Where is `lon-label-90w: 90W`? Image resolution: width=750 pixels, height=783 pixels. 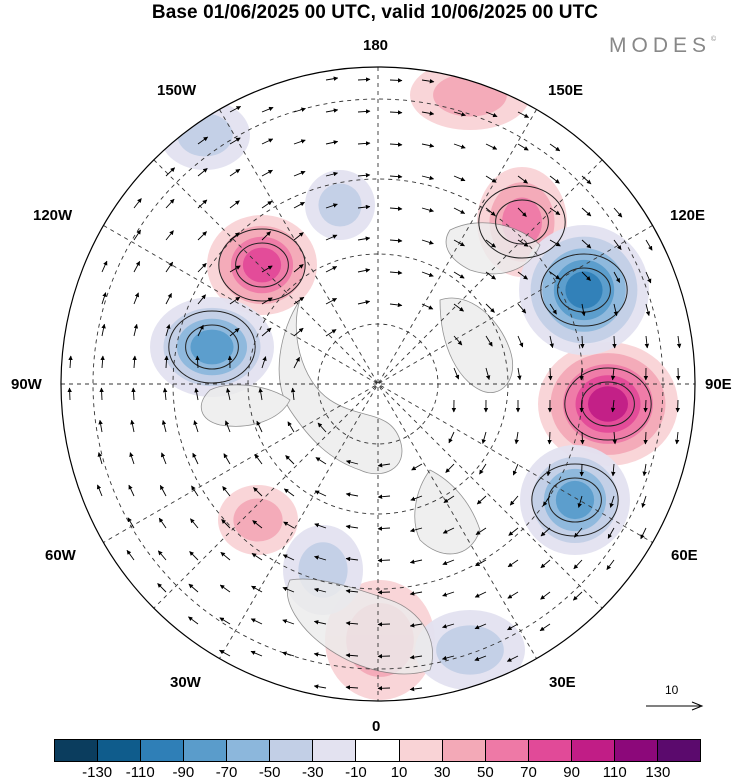 lon-label-90w: 90W is located at coordinates (26, 384).